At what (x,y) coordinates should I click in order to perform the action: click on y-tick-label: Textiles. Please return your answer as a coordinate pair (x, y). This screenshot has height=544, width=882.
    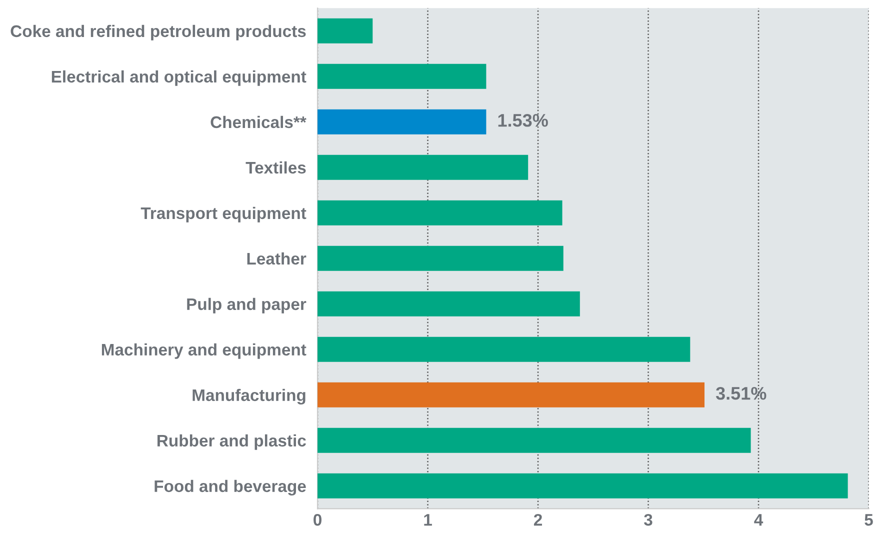
    Looking at the image, I should click on (276, 167).